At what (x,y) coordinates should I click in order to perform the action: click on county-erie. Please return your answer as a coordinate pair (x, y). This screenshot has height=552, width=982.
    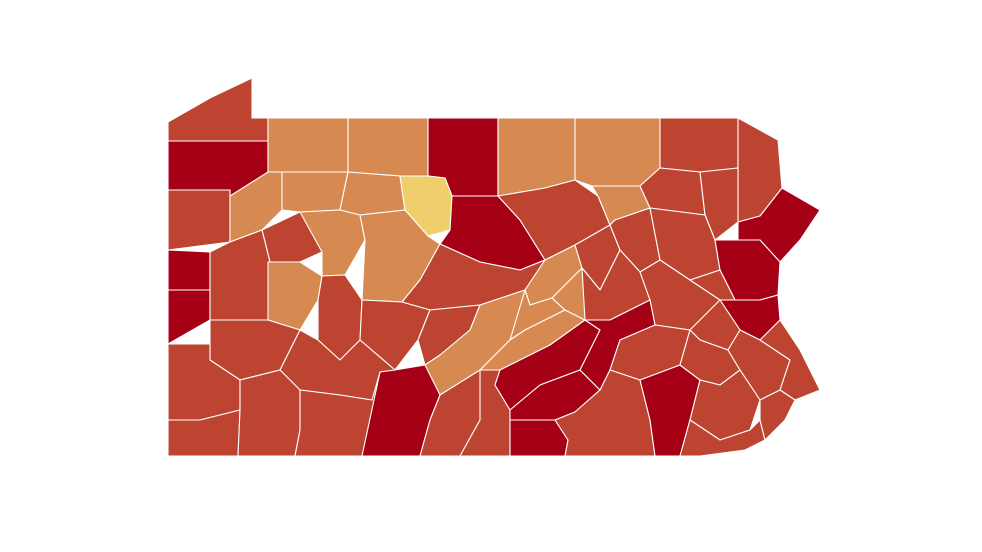
    Looking at the image, I should click on (218, 109).